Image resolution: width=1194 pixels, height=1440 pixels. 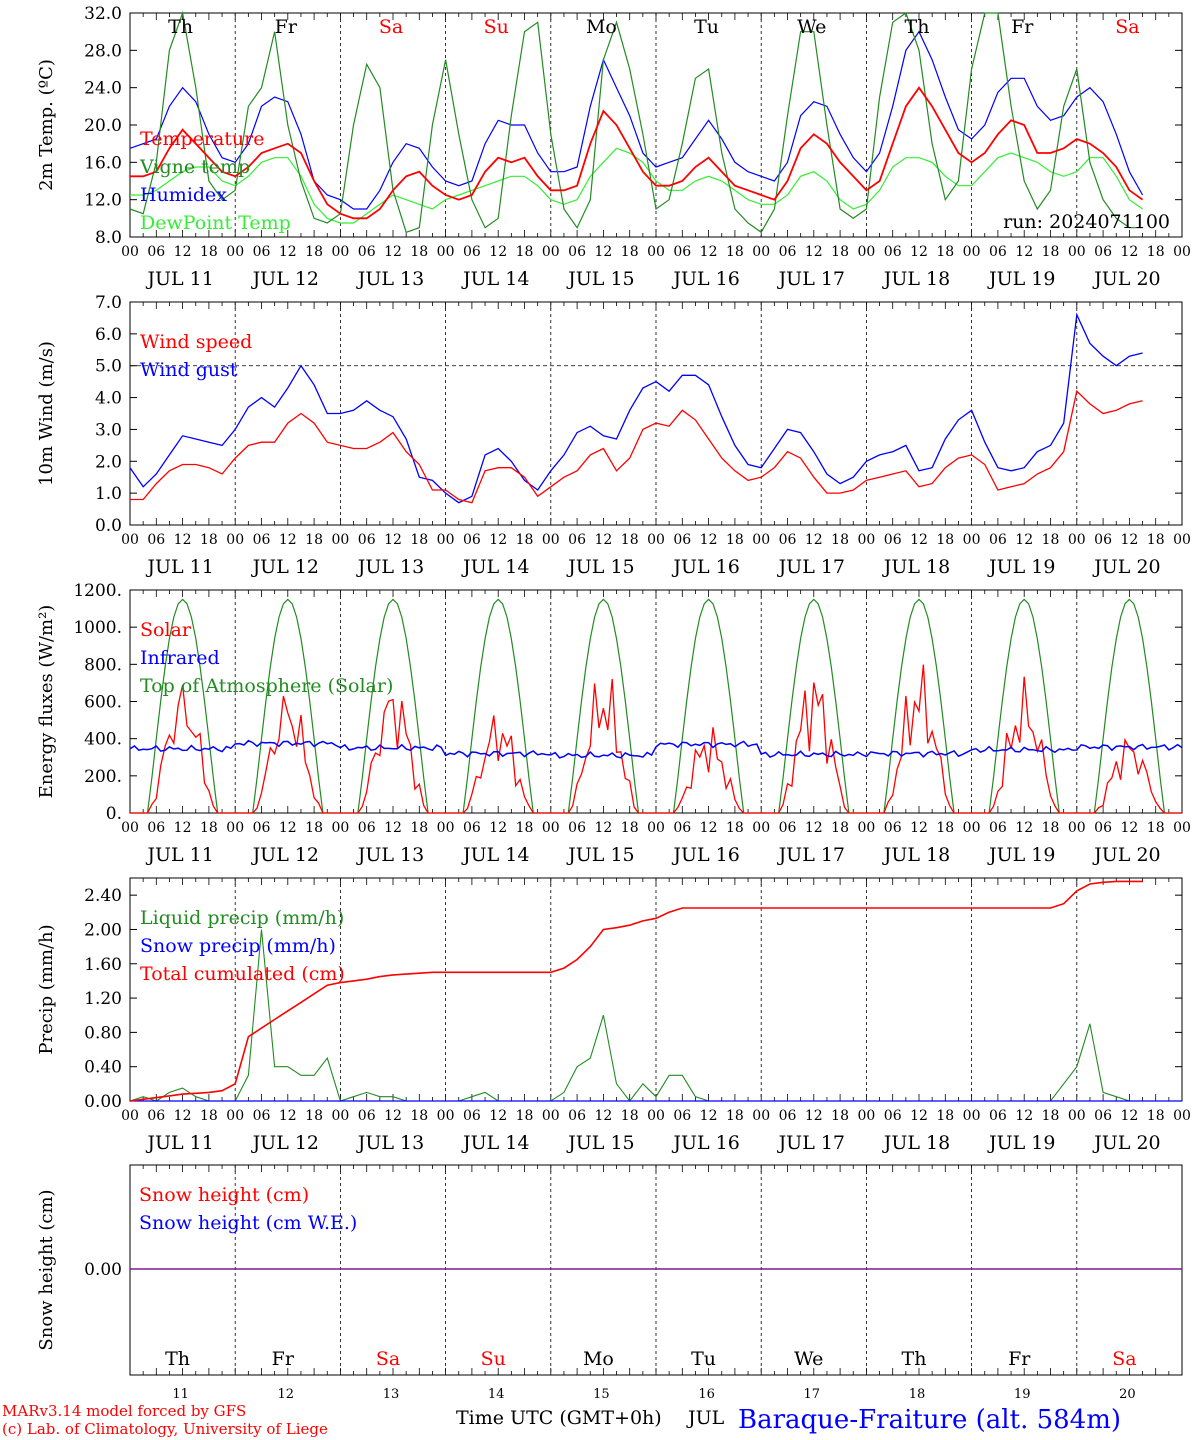 What do you see at coordinates (1021, 279) in the screenshot?
I see `day-label: JUL 19` at bounding box center [1021, 279].